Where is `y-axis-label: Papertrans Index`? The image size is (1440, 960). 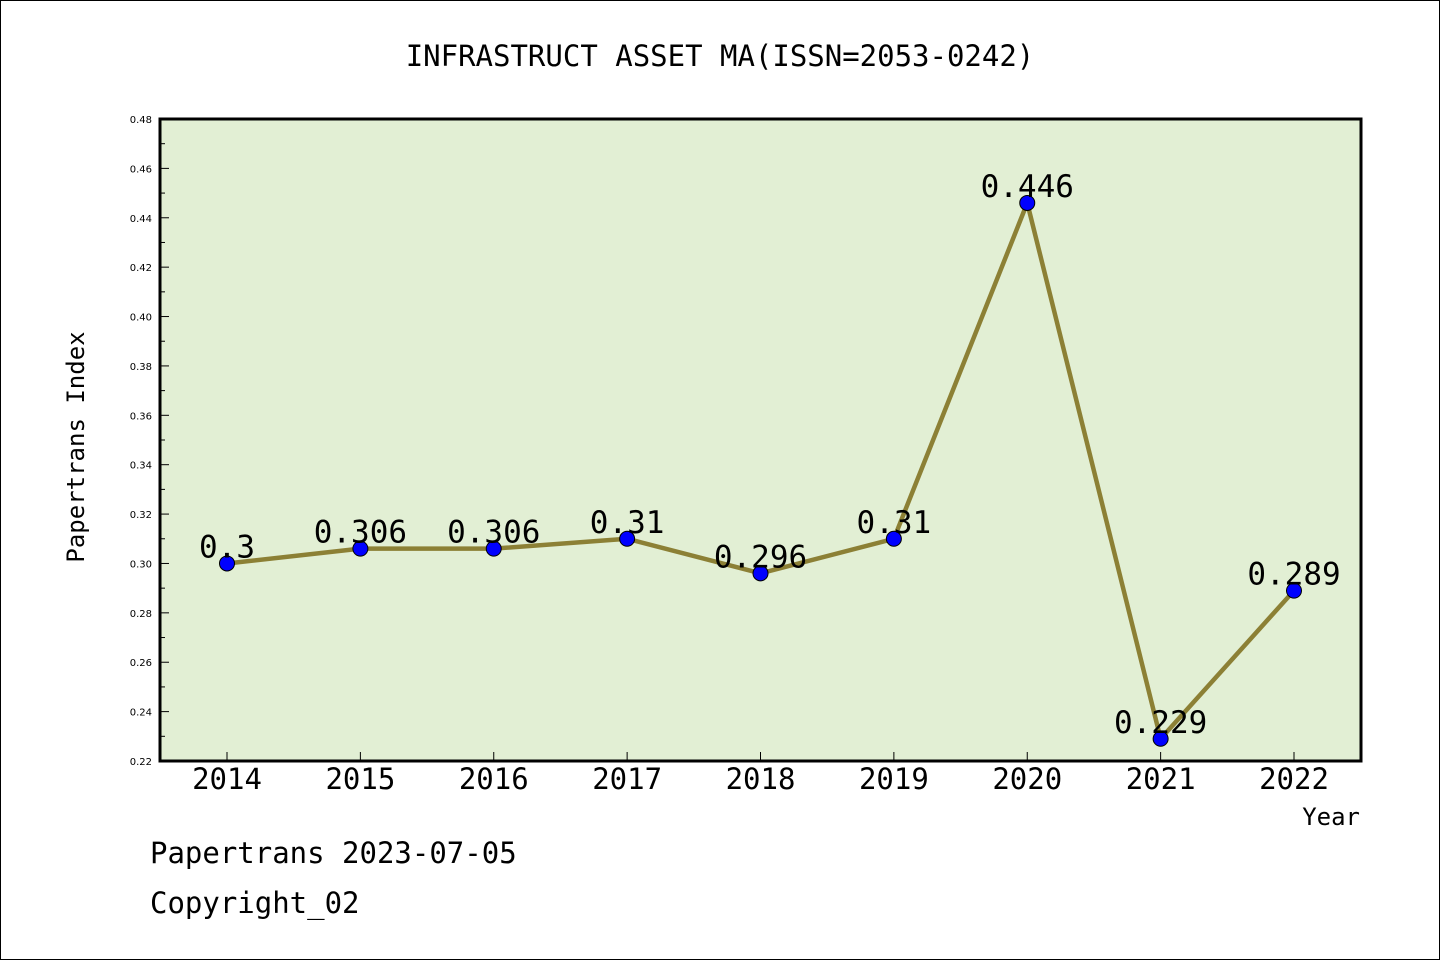 y-axis-label: Papertrans Index is located at coordinates (76, 446).